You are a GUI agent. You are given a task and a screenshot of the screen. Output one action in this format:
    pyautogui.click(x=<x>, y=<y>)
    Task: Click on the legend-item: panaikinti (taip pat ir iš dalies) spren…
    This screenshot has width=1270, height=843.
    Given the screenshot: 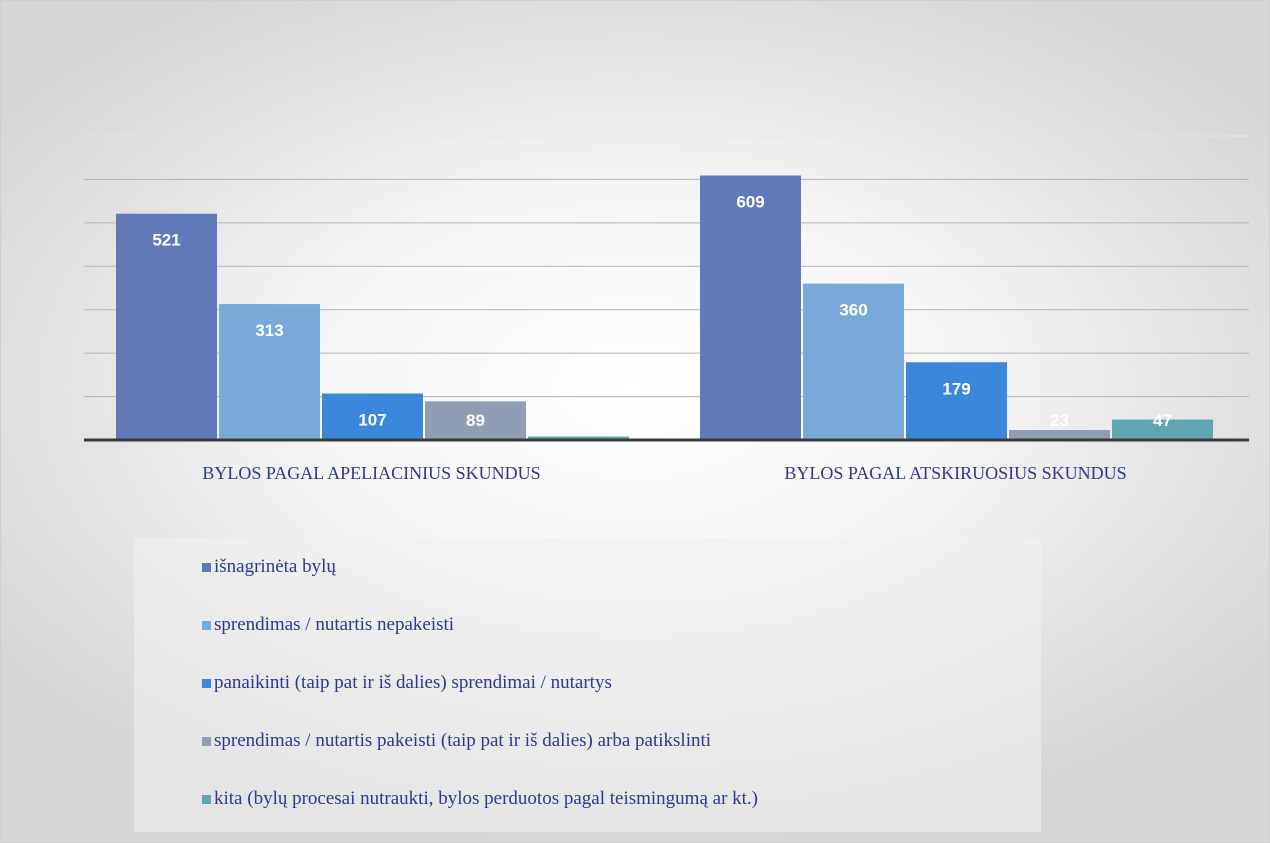 What is the action you would take?
    pyautogui.click(x=407, y=683)
    